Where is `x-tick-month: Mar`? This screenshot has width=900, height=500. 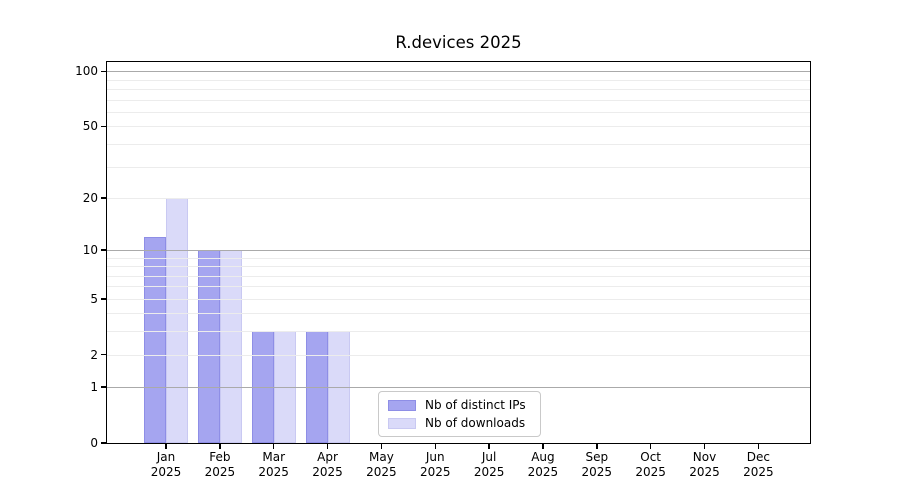 x-tick-month: Mar is located at coordinates (273, 457).